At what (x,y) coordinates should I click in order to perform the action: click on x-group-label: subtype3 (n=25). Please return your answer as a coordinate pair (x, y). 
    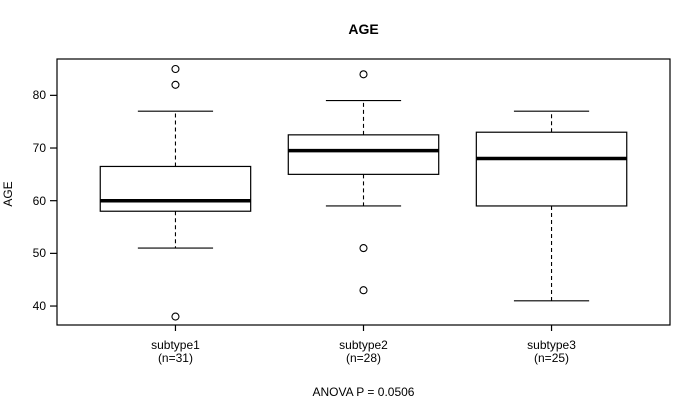
    Looking at the image, I should click on (552, 352).